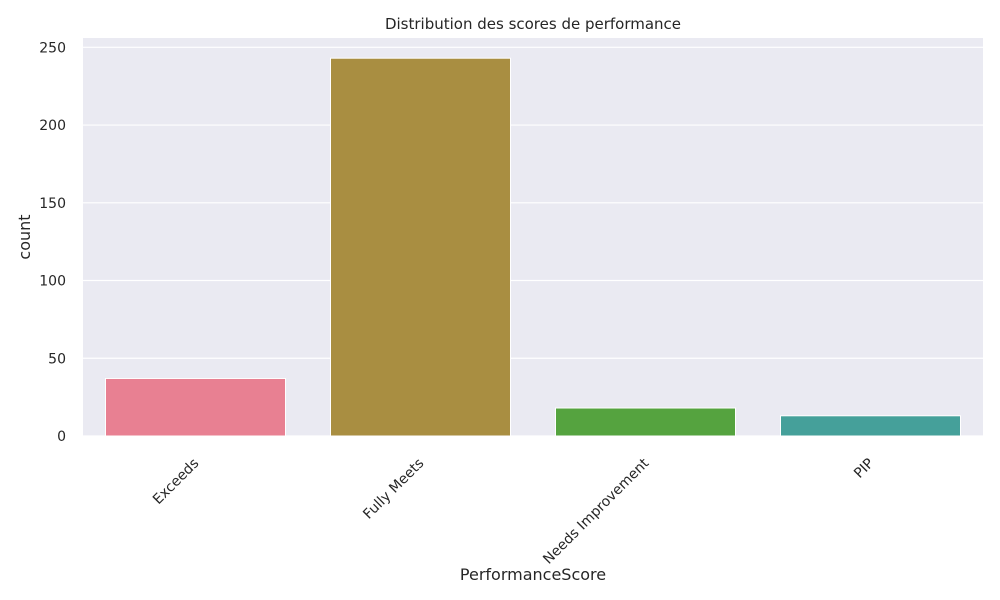  I want to click on x-tick-labels: Exceeds Fully Meets Needs Improvement PIP, so click(513, 511).